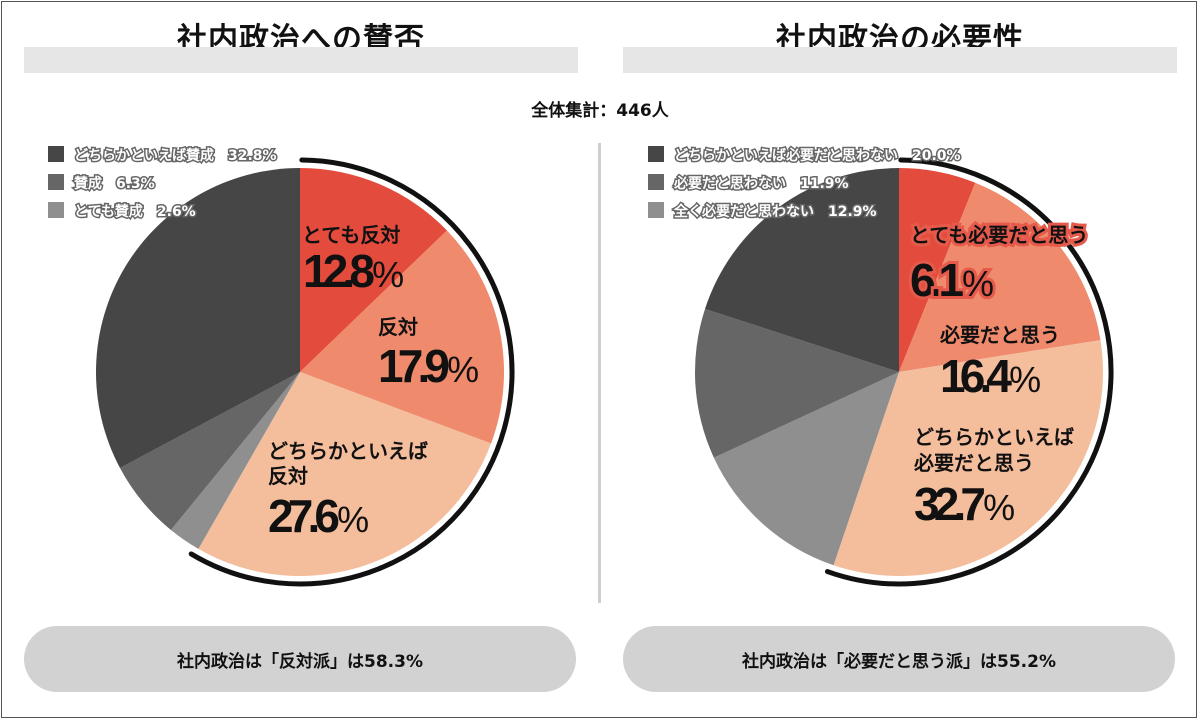  Describe the element at coordinates (428, 366) in the screenshot. I see `slice-value-label: 17.9%` at that location.